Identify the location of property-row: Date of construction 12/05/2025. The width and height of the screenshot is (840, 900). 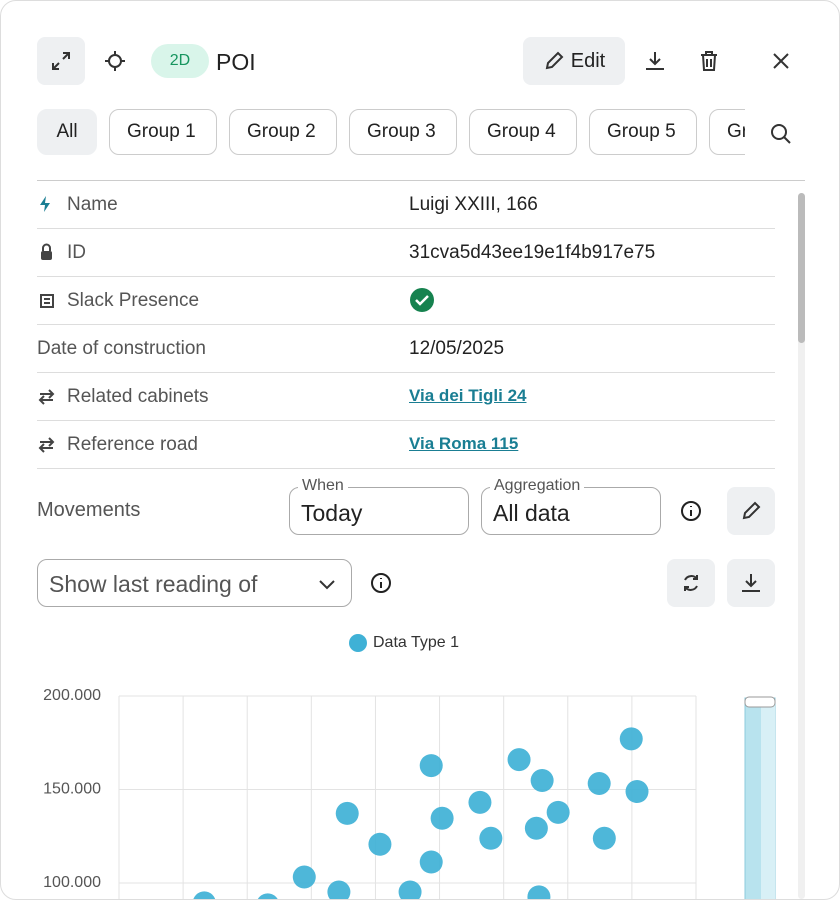
(406, 348).